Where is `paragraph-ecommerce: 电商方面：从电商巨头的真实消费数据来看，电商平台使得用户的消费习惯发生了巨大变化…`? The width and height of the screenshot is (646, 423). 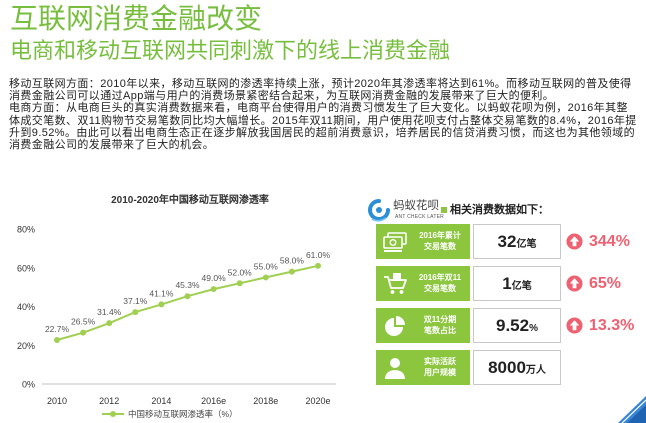
paragraph-ecommerce: 电商方面：从电商巨头的真实消费数据来看，电商平台使得用户的消费习惯发生了巨大变化… is located at coordinates (323, 127).